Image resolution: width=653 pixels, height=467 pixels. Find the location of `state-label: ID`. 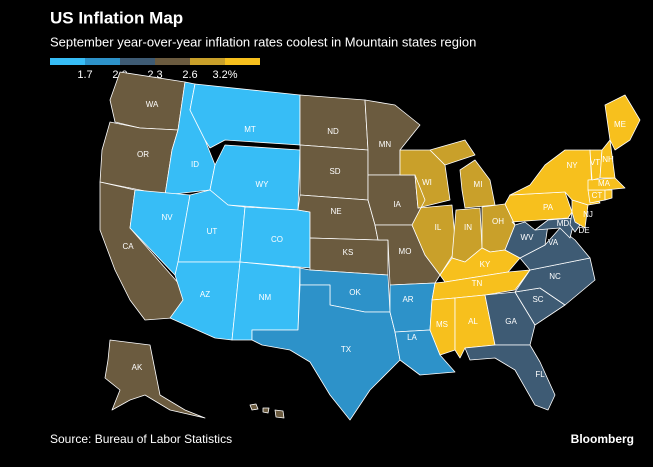

state-label: ID is located at coordinates (195, 164).